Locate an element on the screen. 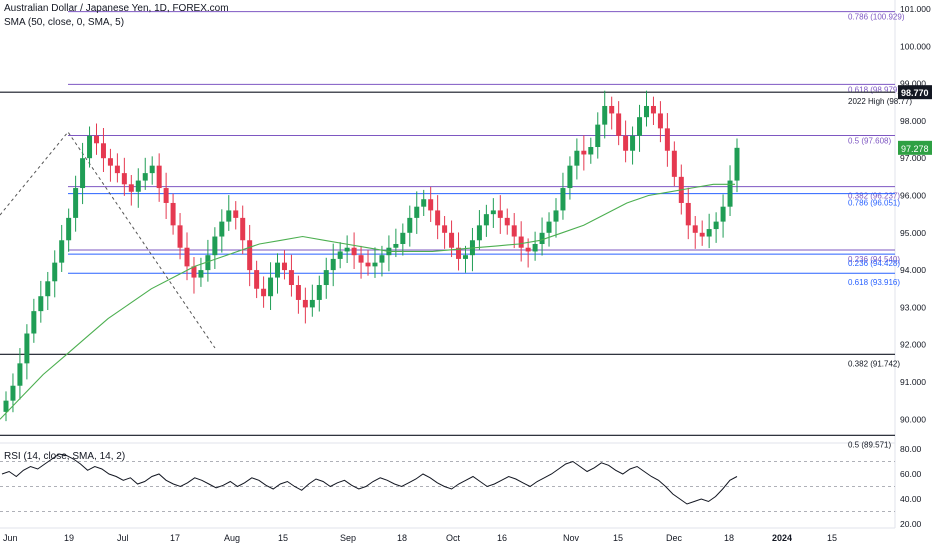 The width and height of the screenshot is (932, 555). last-price-badge is located at coordinates (915, 147).